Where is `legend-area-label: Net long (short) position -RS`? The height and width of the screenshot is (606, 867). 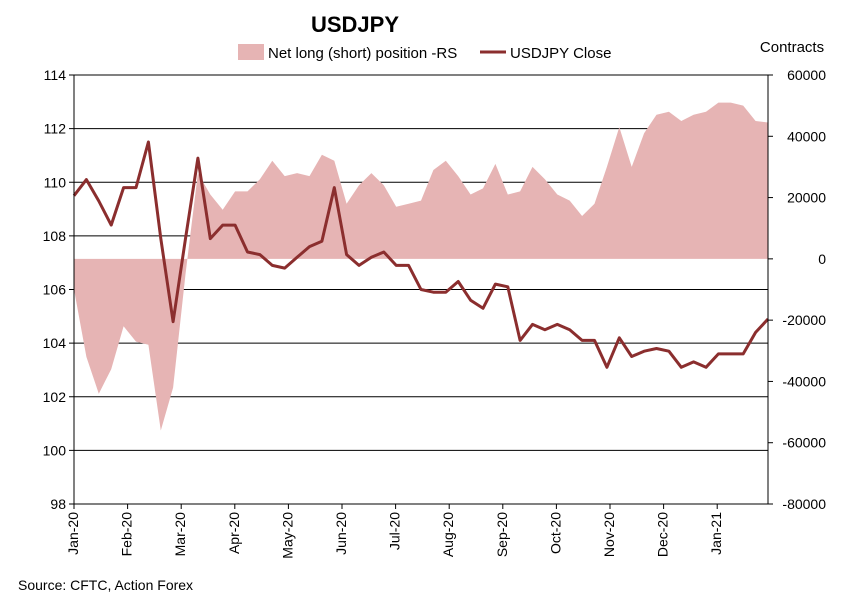 legend-area-label: Net long (short) position -RS is located at coordinates (362, 53).